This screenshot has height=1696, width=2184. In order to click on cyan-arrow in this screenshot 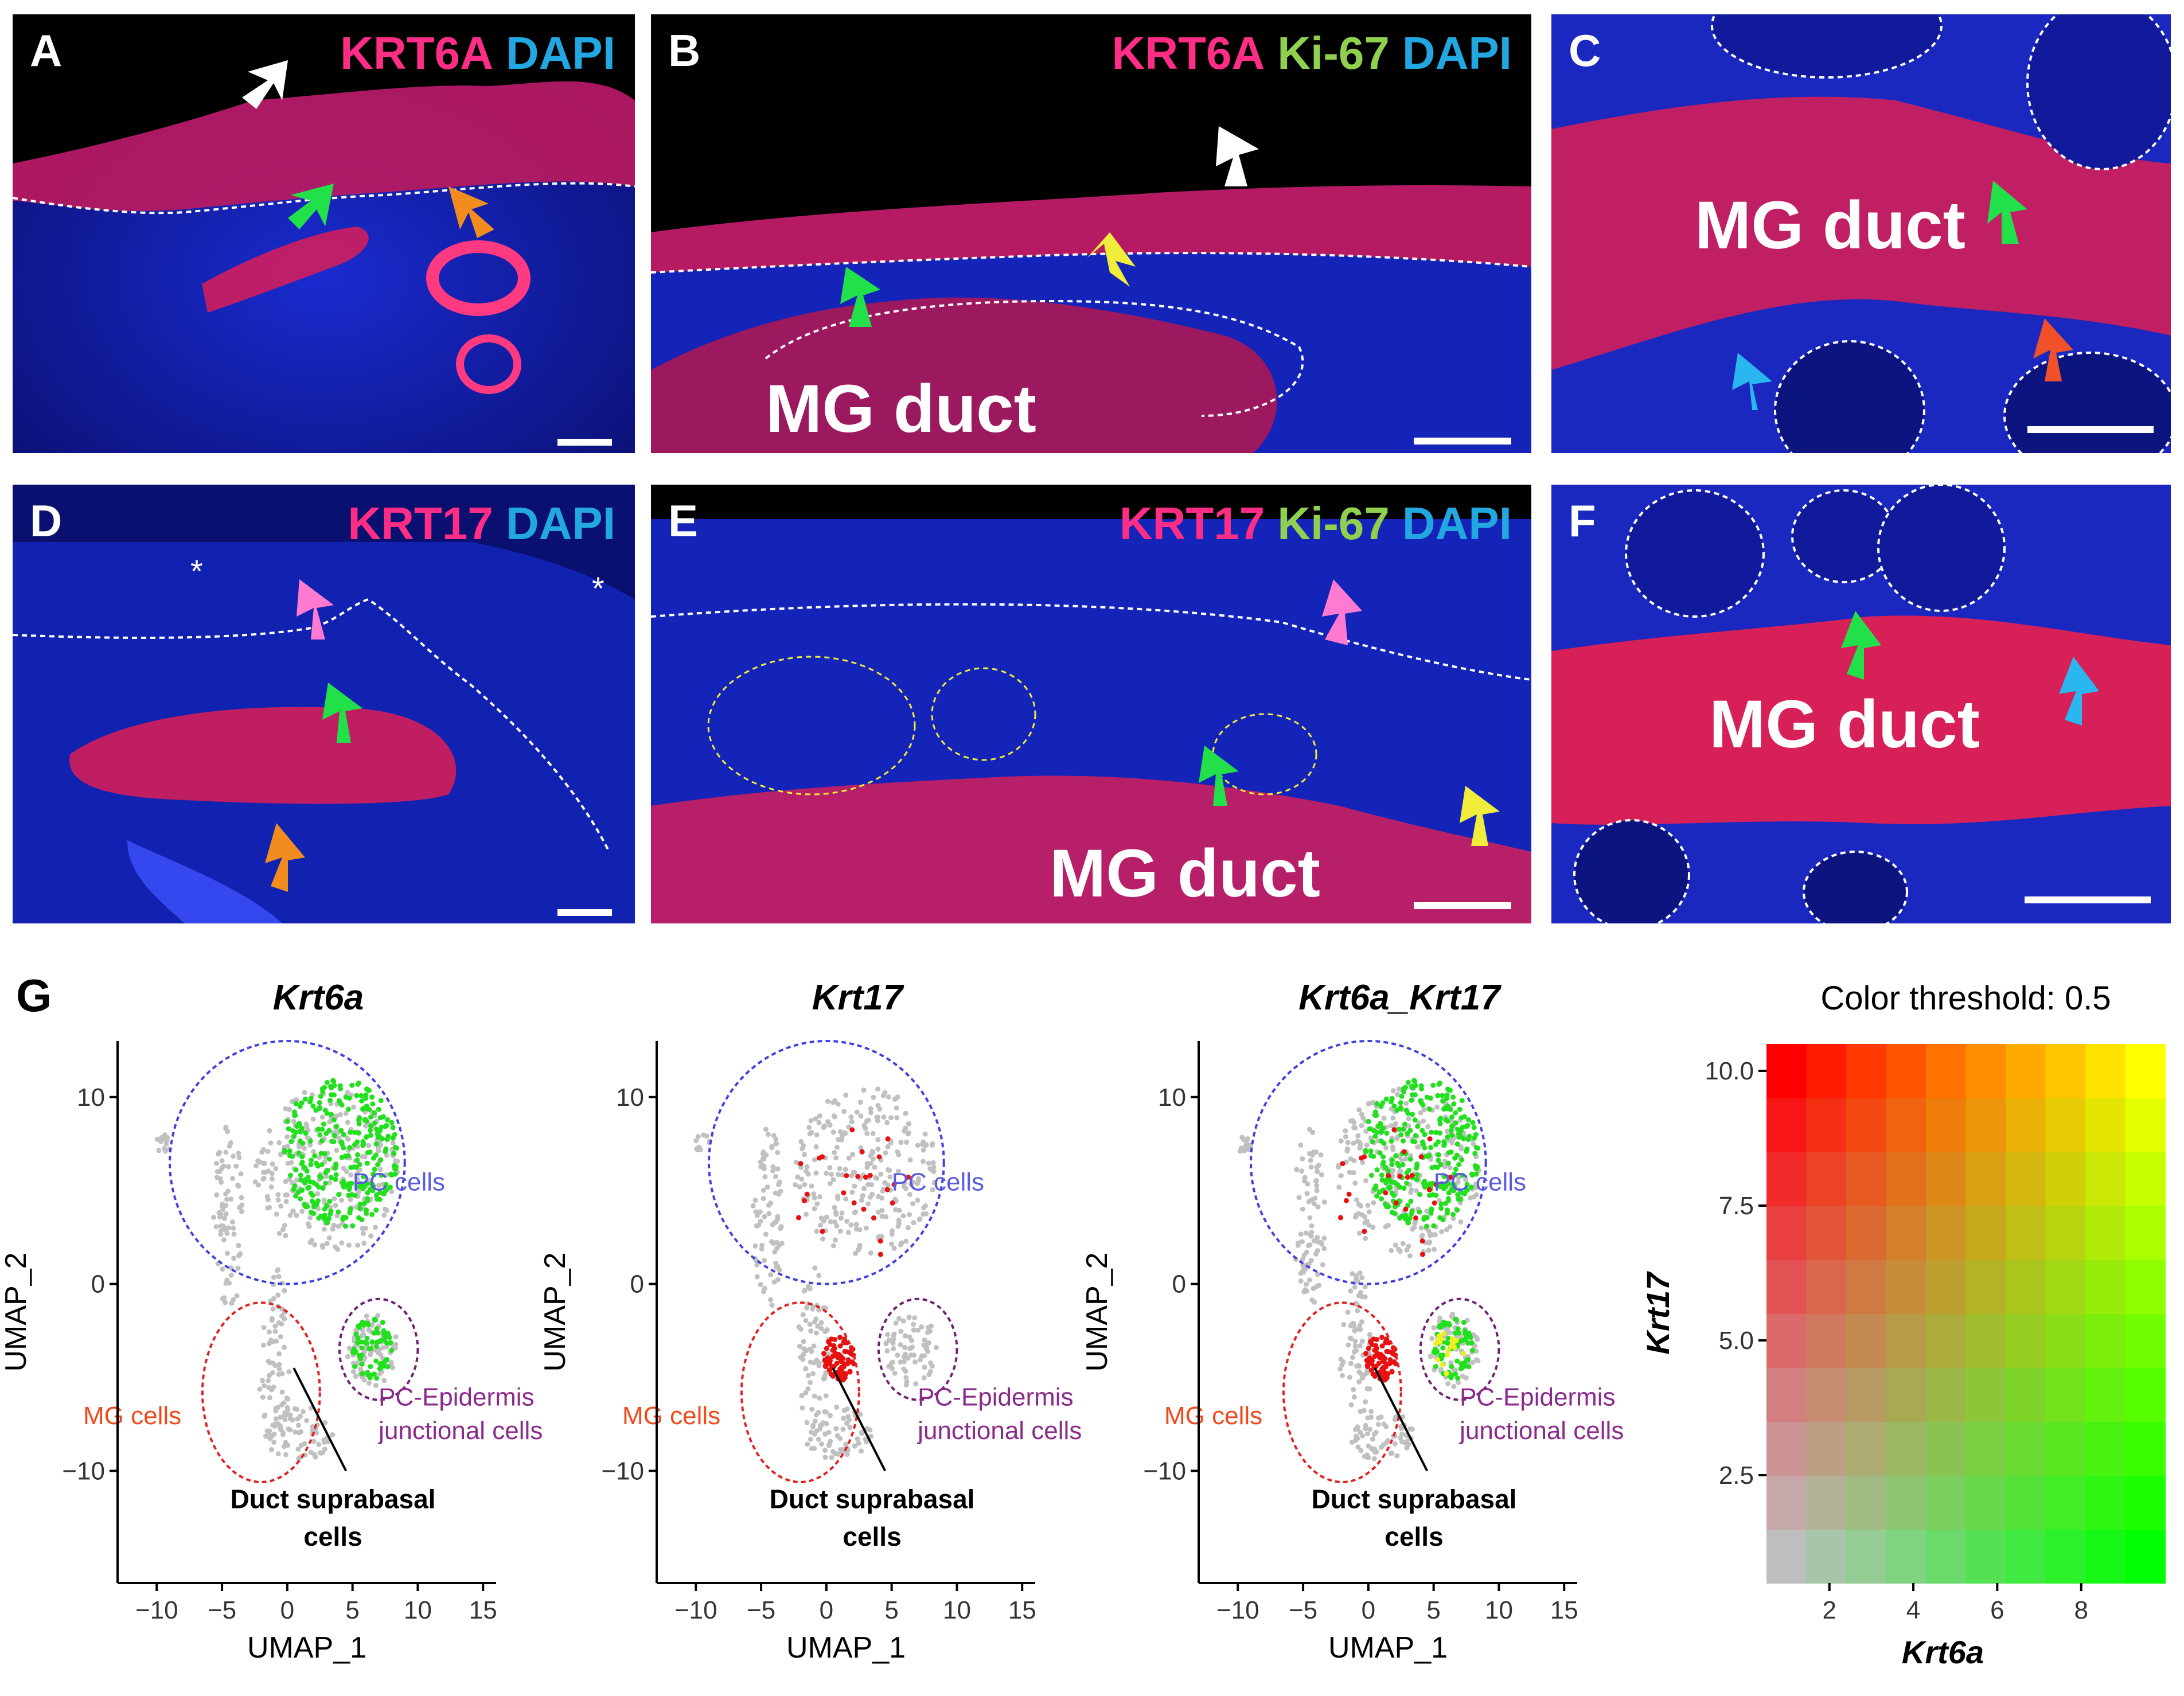, I will do `click(1752, 381)`.